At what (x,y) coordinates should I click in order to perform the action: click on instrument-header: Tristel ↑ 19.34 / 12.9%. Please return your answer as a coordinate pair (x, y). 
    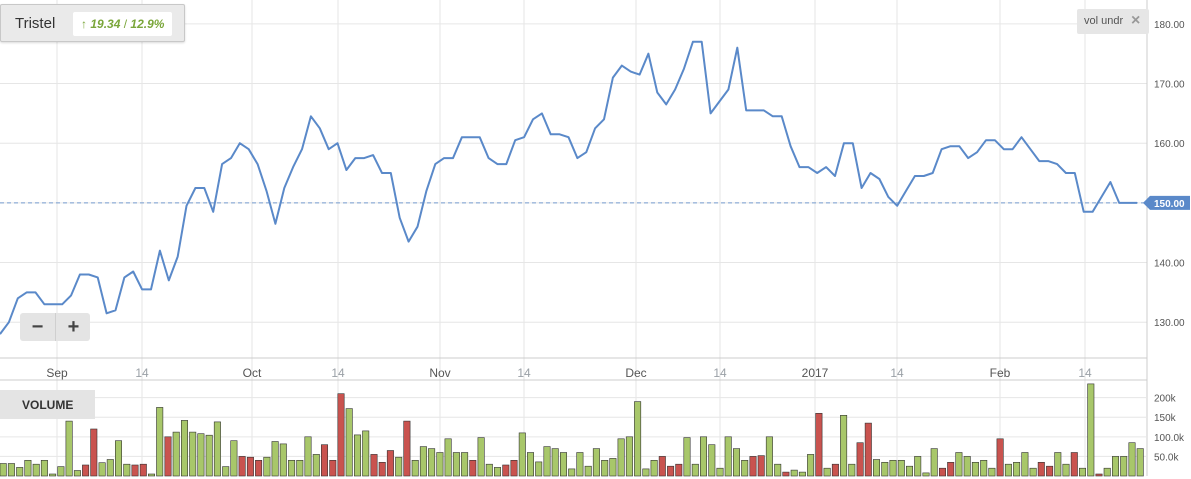
    Looking at the image, I should click on (92, 23).